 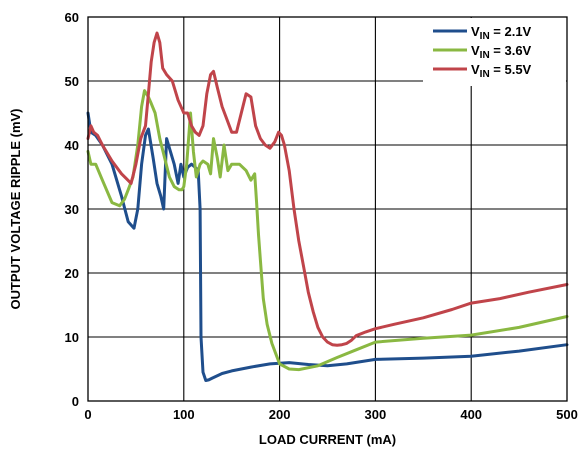 I want to click on legend-label-3: VIN = 5.5V, so click(x=501, y=71).